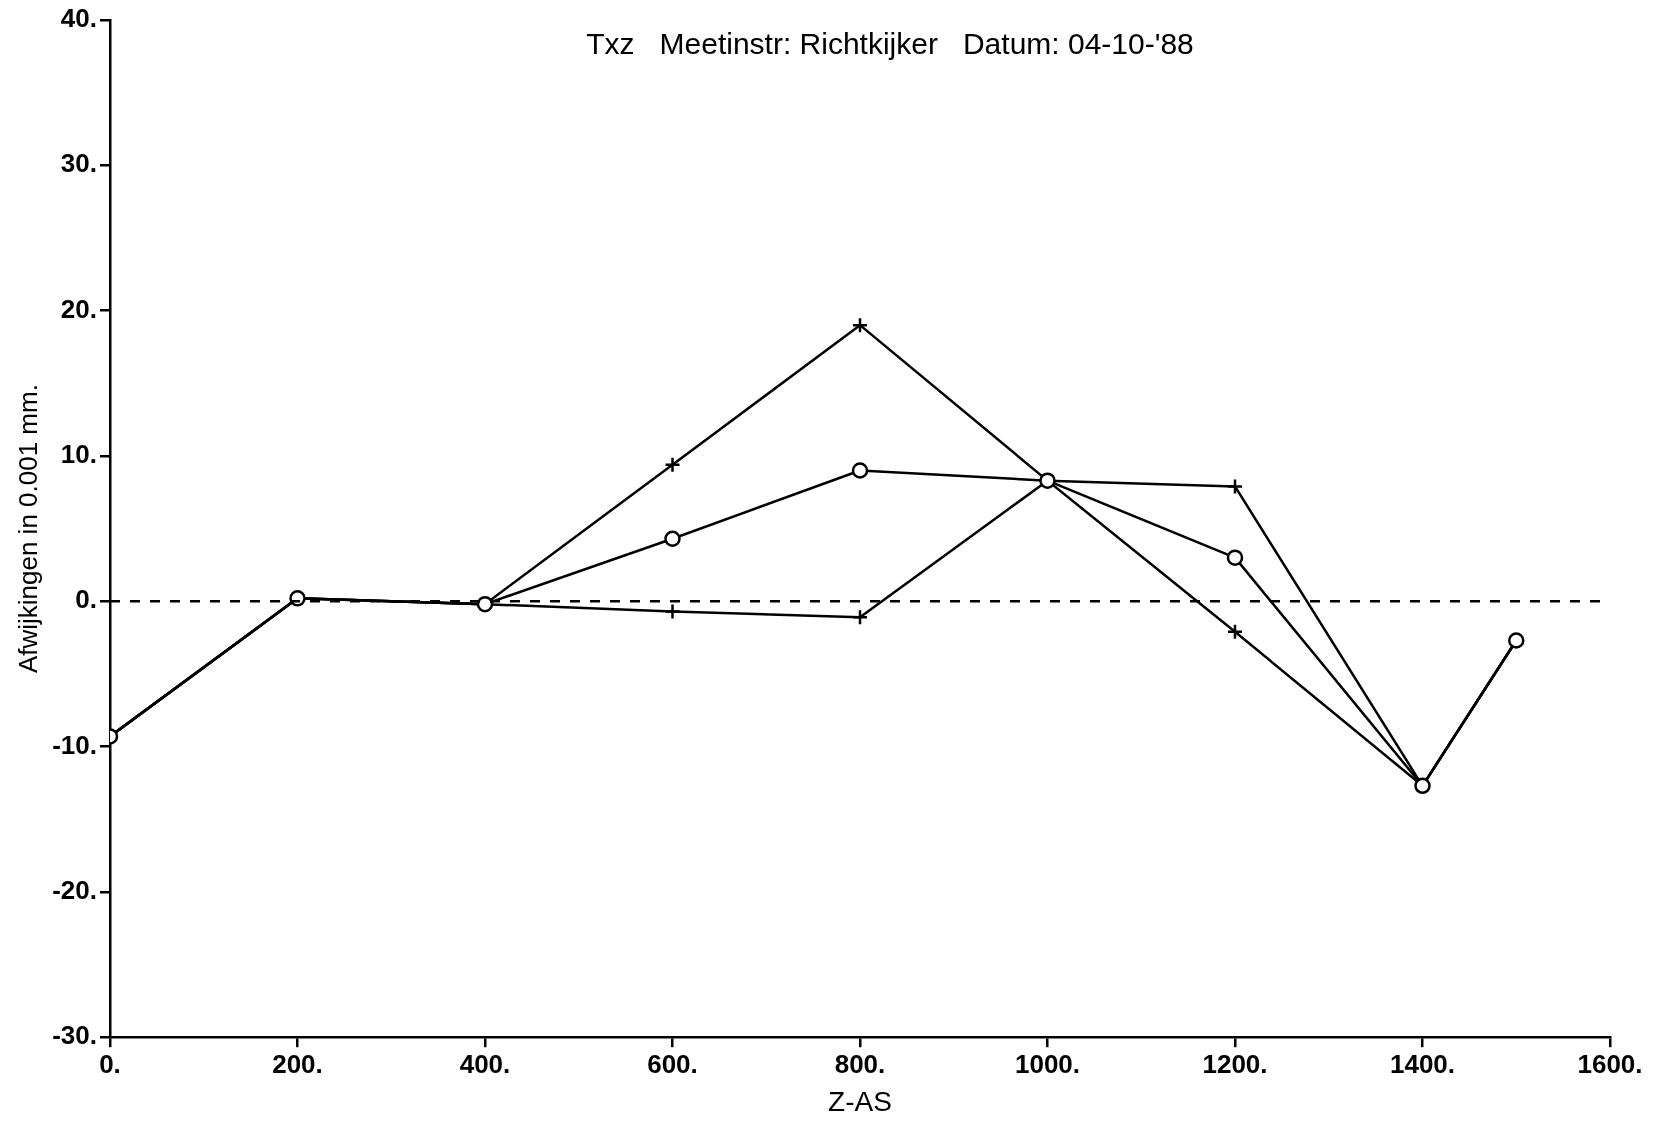  What do you see at coordinates (110, 1063) in the screenshot?
I see `x-tick-label: 0.` at bounding box center [110, 1063].